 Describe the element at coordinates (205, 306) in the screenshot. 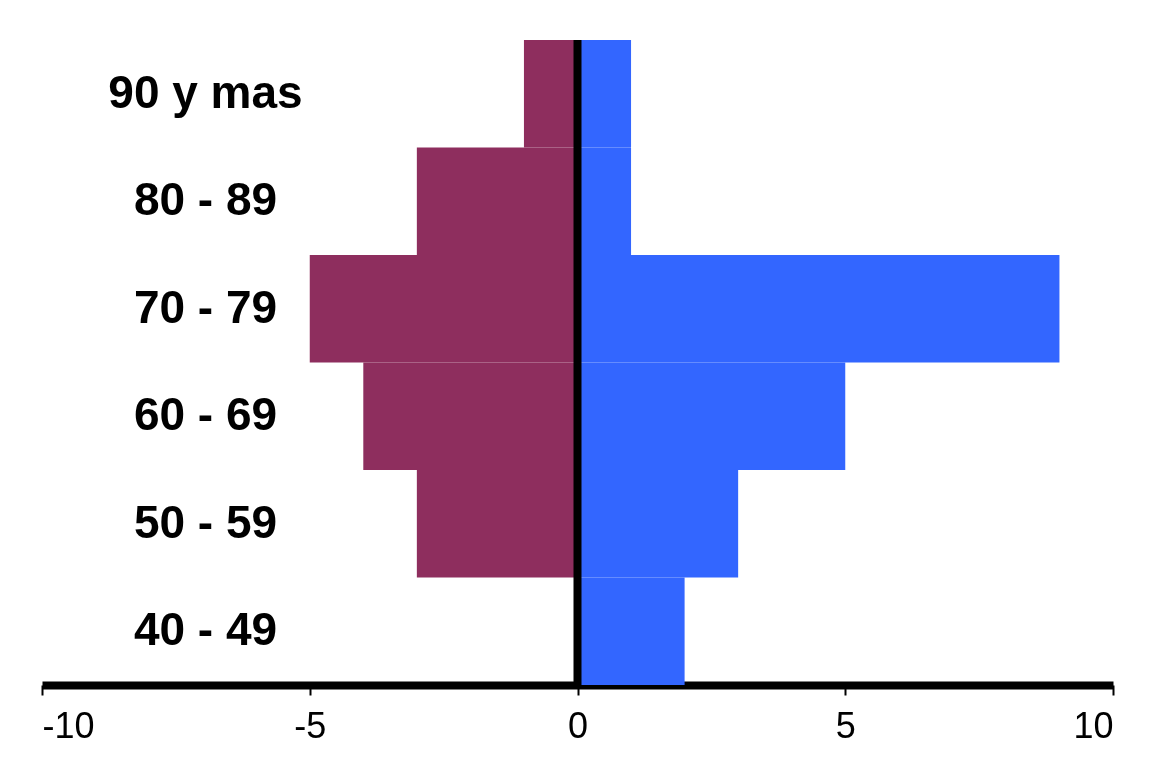

I see `y-tick-label: 70 - 79` at that location.